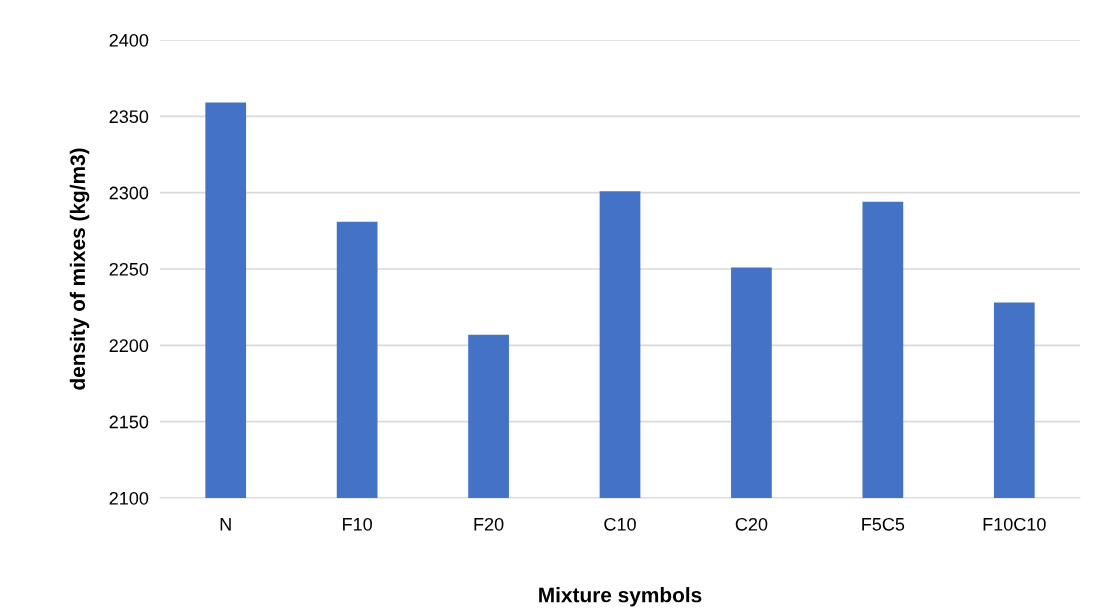 Image resolution: width=1100 pixels, height=614 pixels. Describe the element at coordinates (751, 524) in the screenshot. I see `x-tick-label: C20` at that location.